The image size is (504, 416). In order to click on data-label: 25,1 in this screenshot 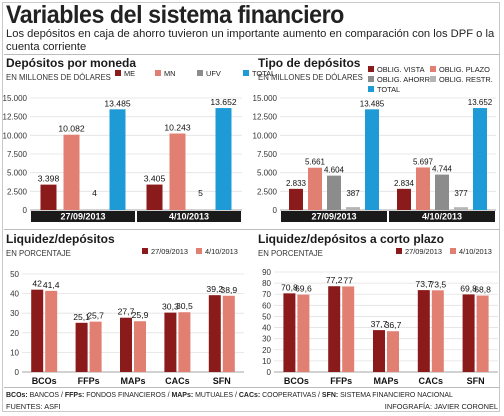, I will do `click(81, 317)`.